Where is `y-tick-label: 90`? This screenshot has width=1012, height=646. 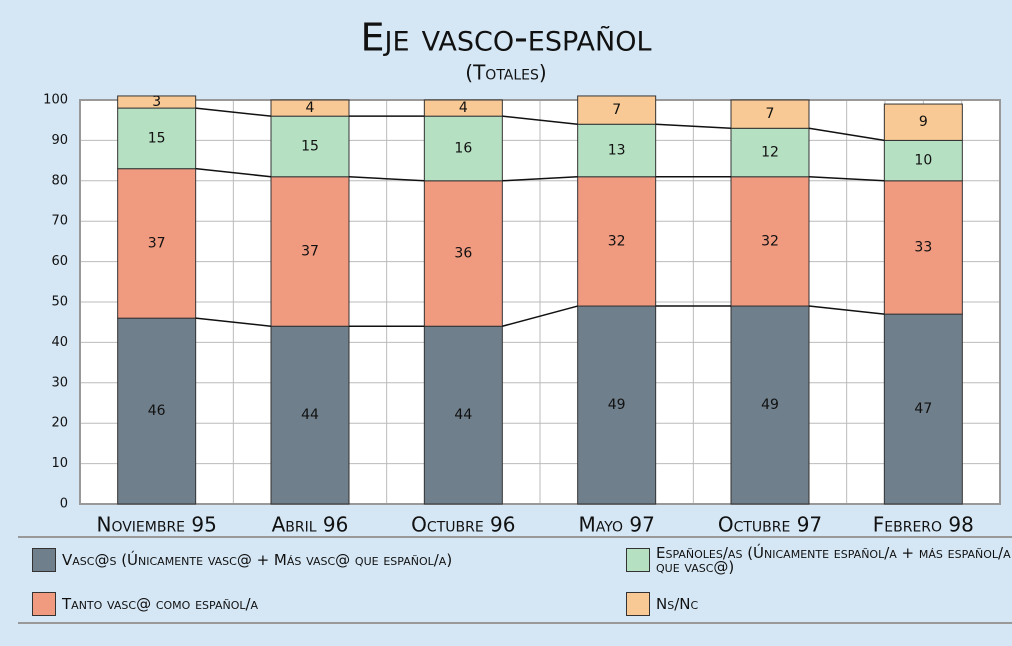 y-tick-label: 90 is located at coordinates (59, 140).